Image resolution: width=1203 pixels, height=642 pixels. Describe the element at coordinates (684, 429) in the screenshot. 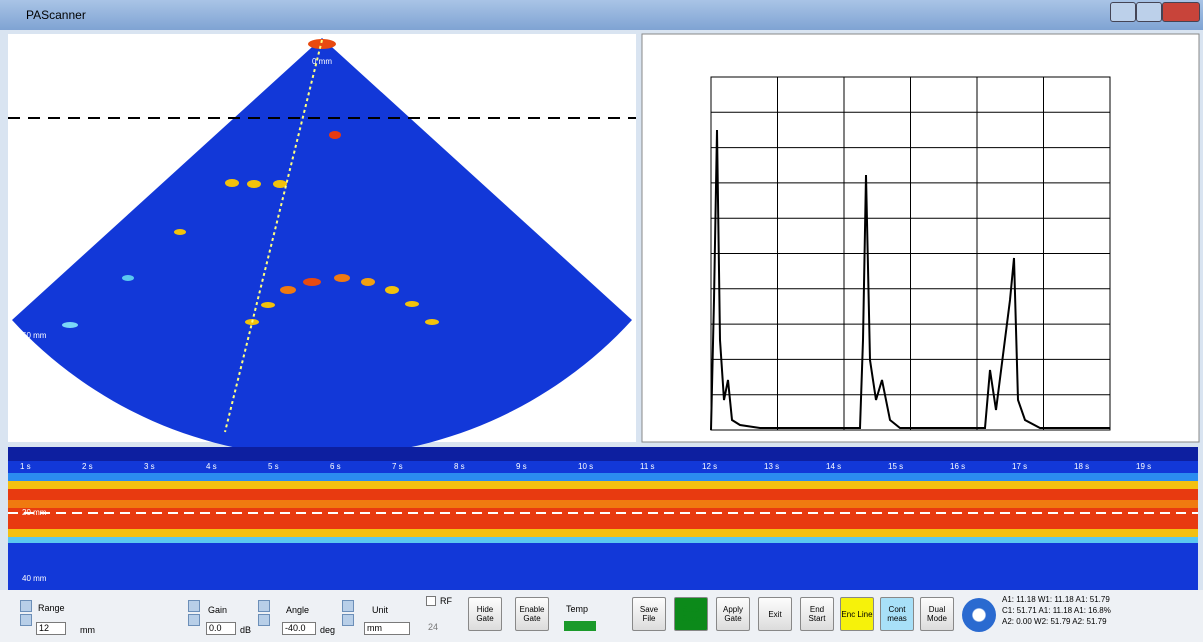

I see `ascan-percent-label: 0.0 %` at that location.